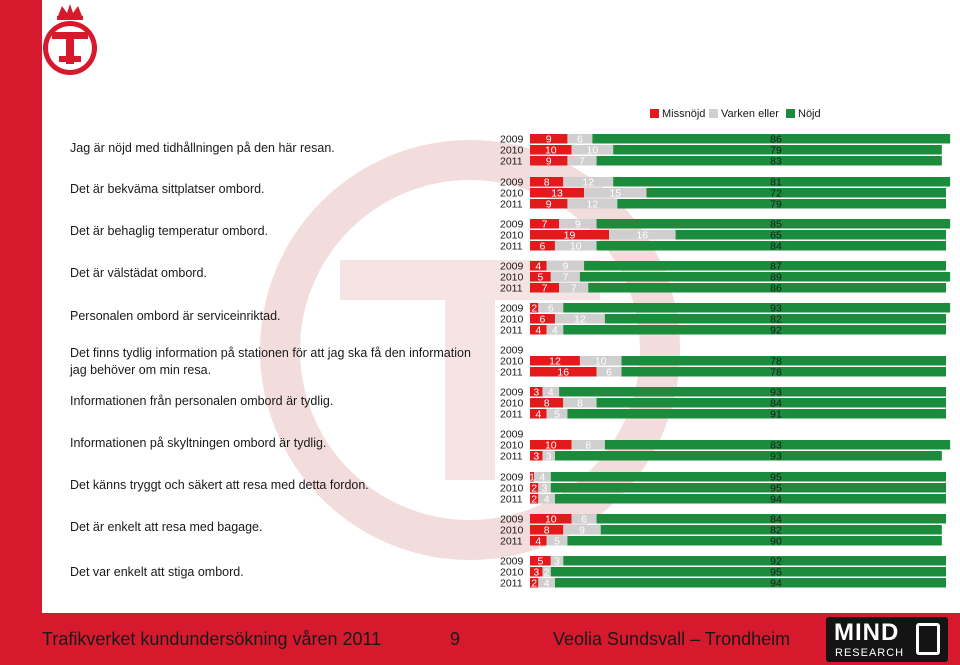 The height and width of the screenshot is (665, 960). I want to click on data-label-missnojd: 13, so click(557, 193).